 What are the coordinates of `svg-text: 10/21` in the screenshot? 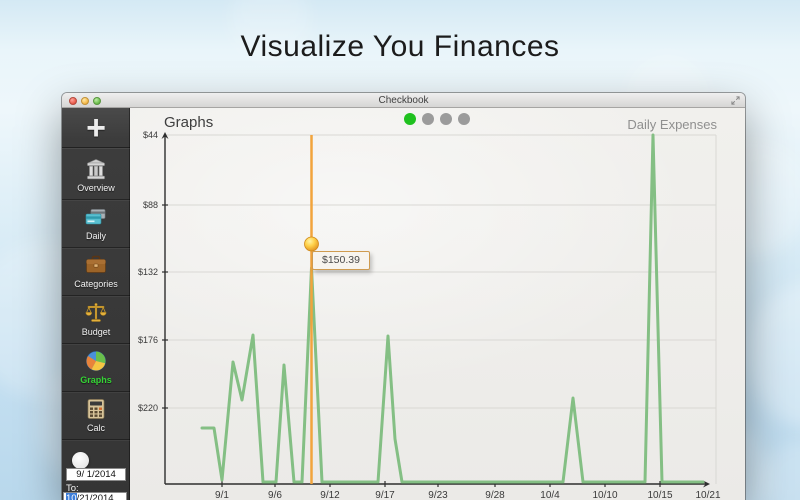 It's located at (707, 495).